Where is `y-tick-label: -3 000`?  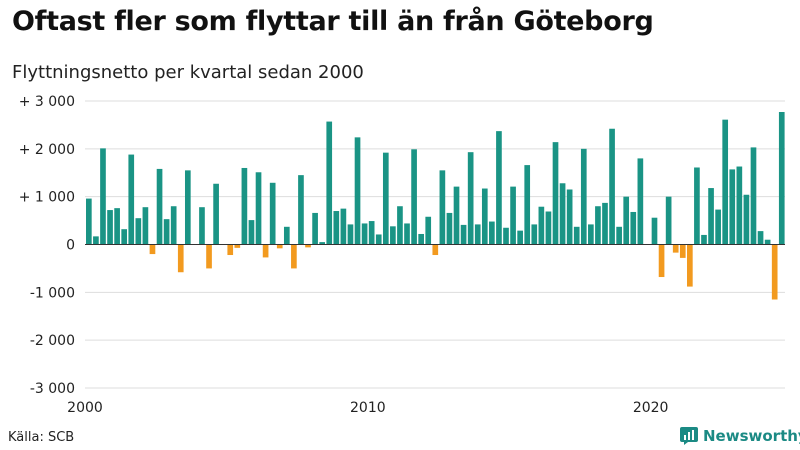 y-tick-label: -3 000 is located at coordinates (52, 389).